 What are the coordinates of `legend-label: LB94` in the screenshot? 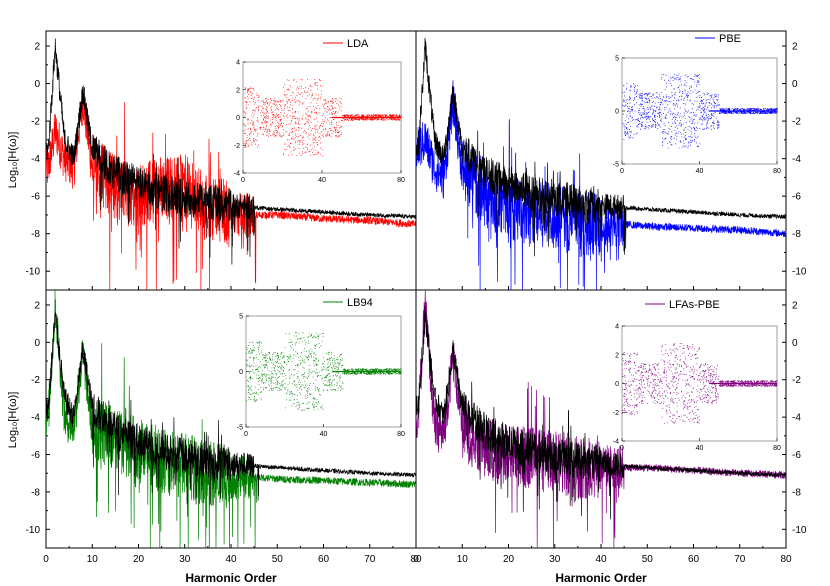 It's located at (360, 303).